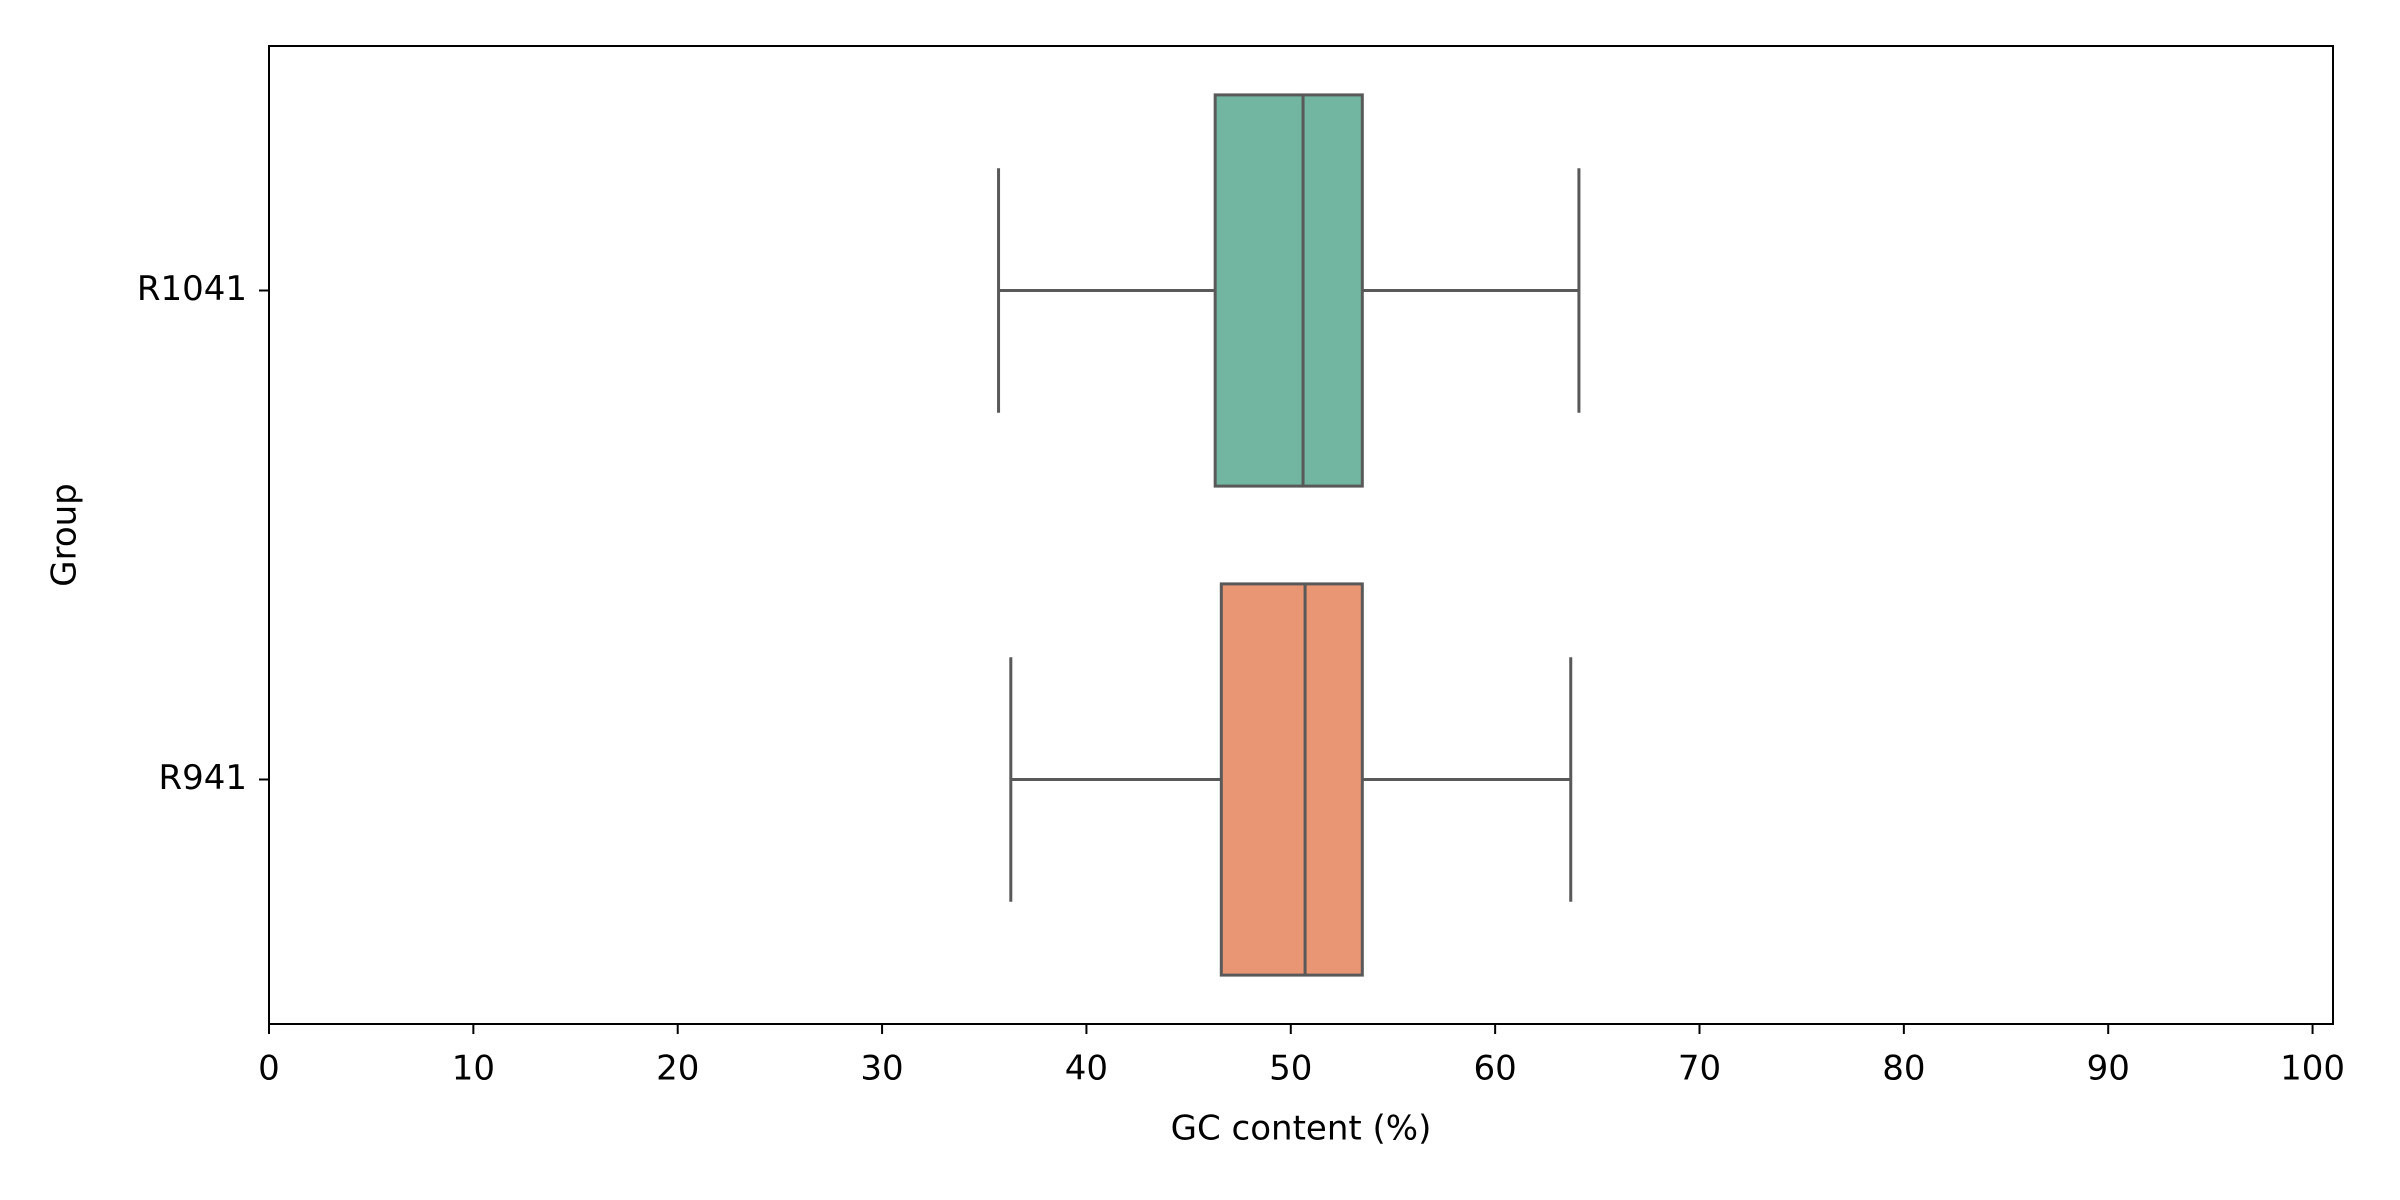 The height and width of the screenshot is (1200, 2400). I want to click on x-tick-label: 0, so click(269, 1069).